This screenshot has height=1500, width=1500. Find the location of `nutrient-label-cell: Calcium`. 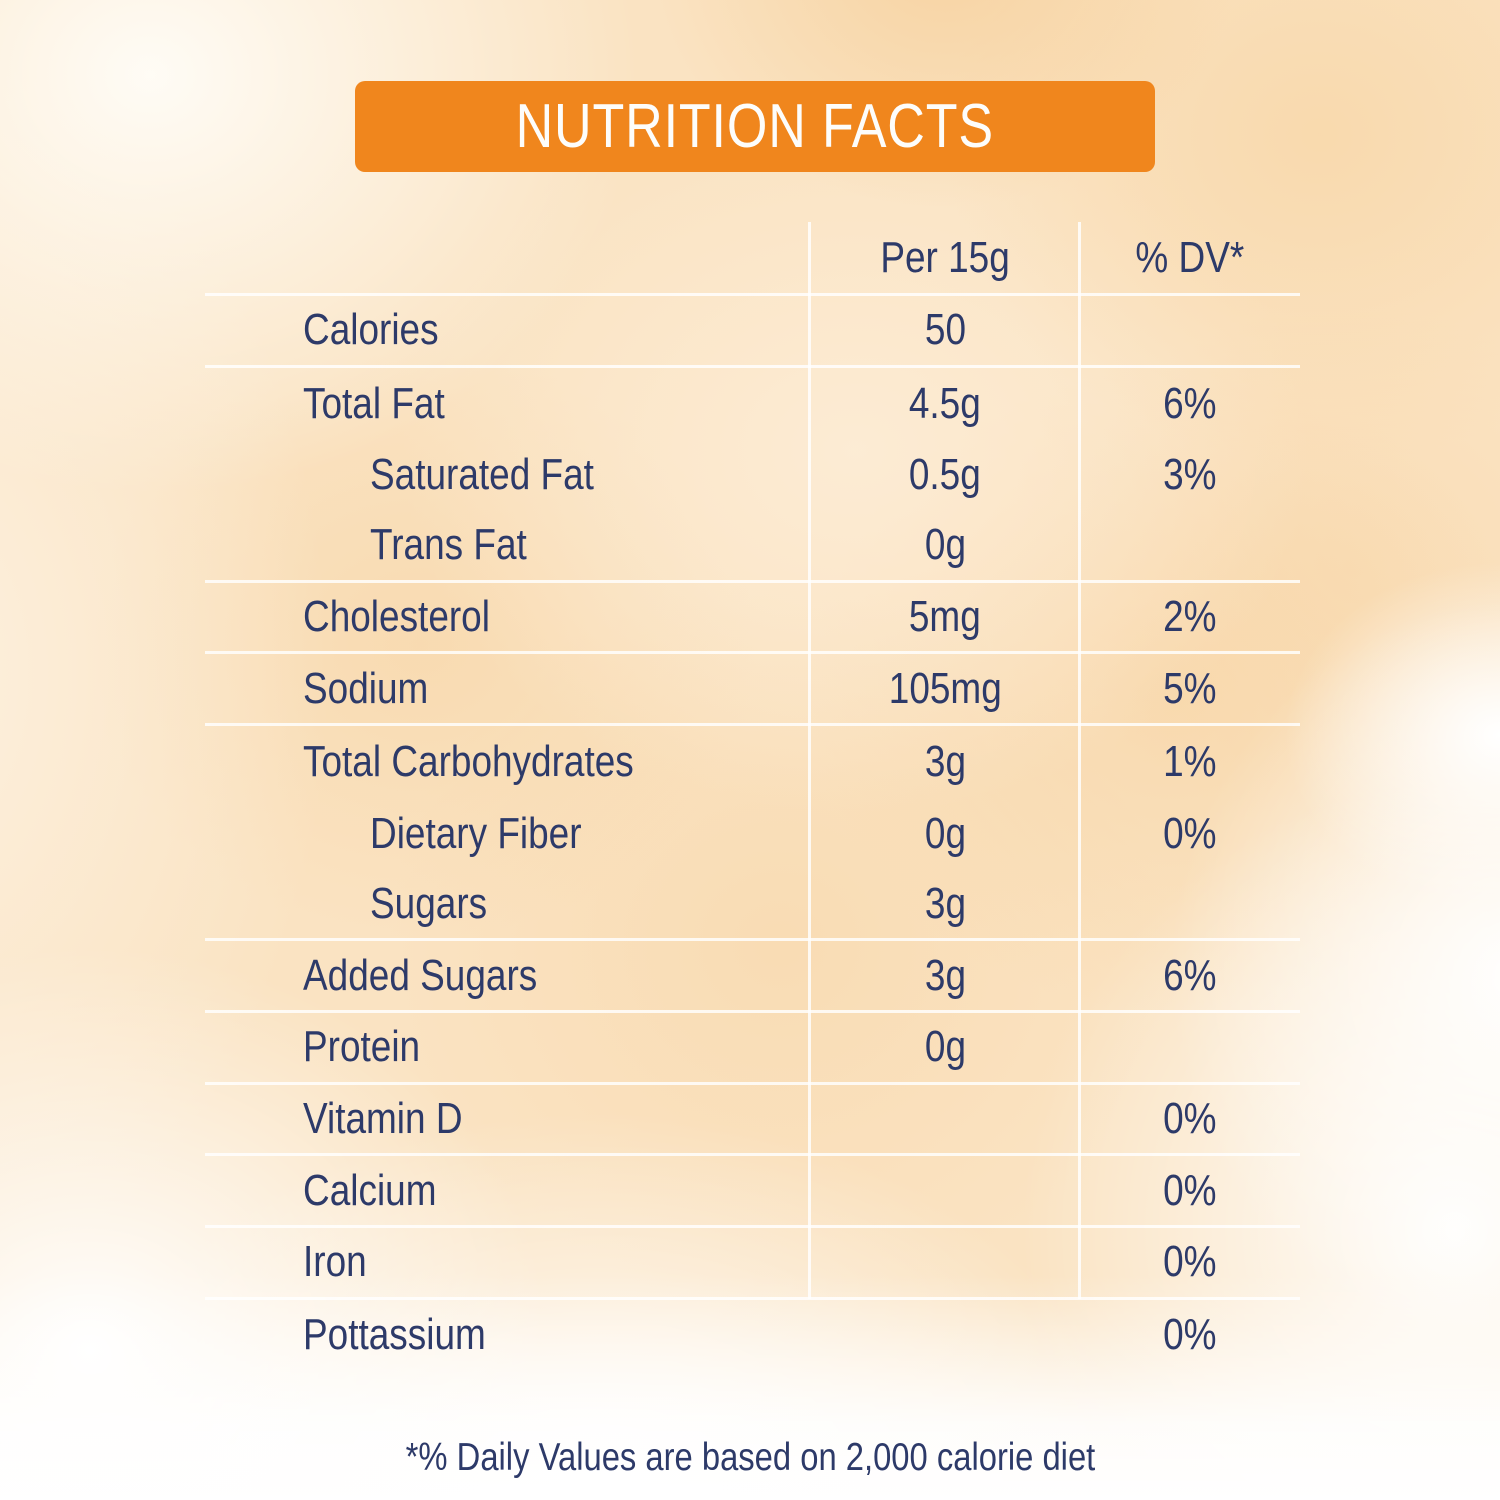

nutrient-label-cell: Calcium is located at coordinates (507, 1190).